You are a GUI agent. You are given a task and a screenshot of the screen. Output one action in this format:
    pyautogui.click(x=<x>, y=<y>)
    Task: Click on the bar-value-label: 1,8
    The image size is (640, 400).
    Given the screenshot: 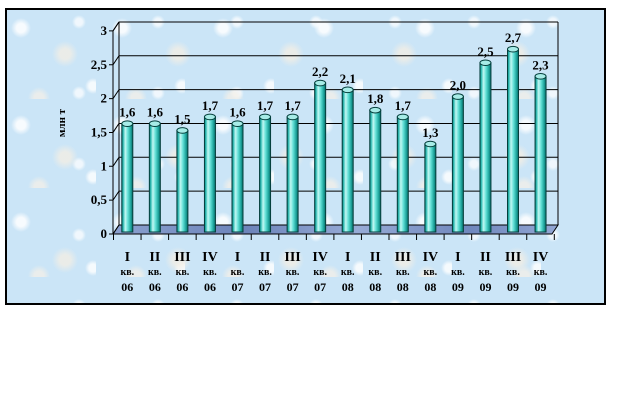 What is the action you would take?
    pyautogui.click(x=375, y=98)
    